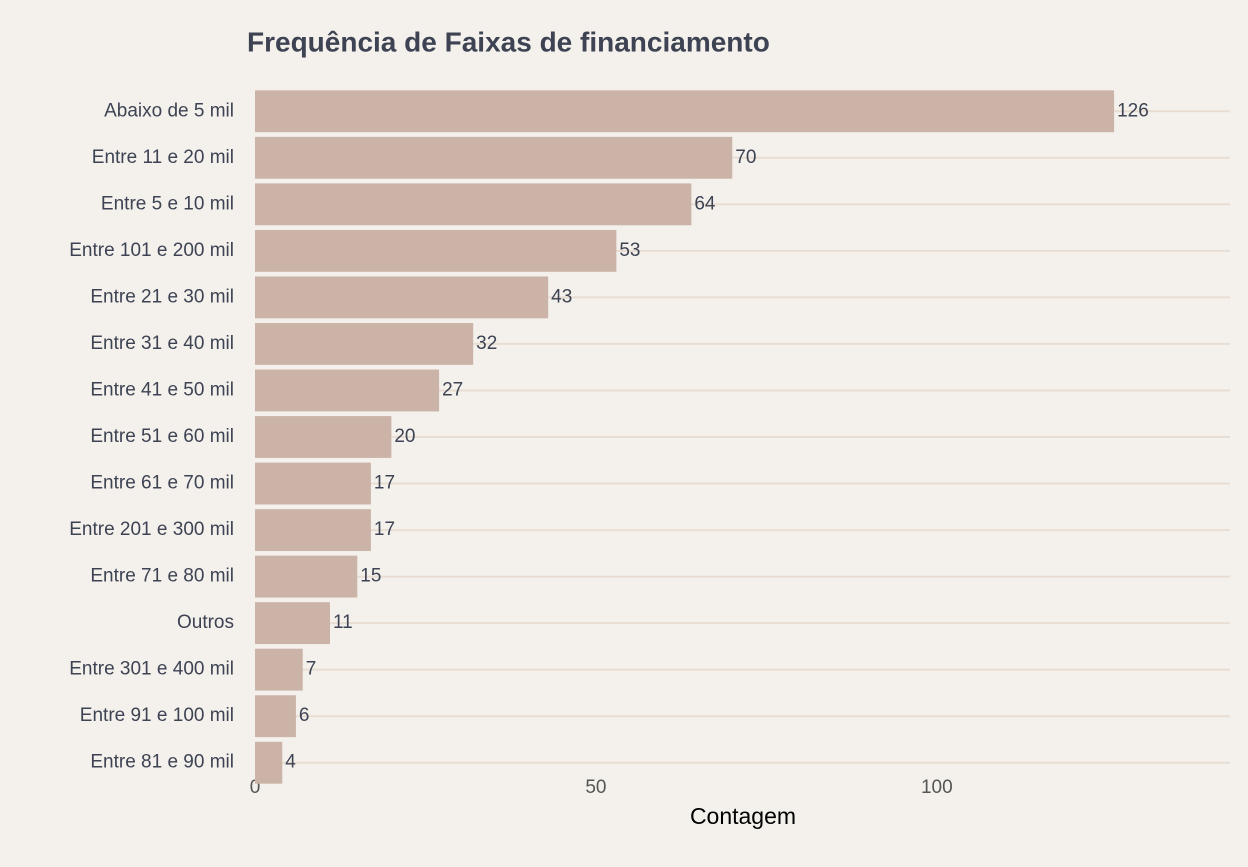 This screenshot has height=867, width=1248. What do you see at coordinates (705, 203) in the screenshot?
I see `value-label: 64` at bounding box center [705, 203].